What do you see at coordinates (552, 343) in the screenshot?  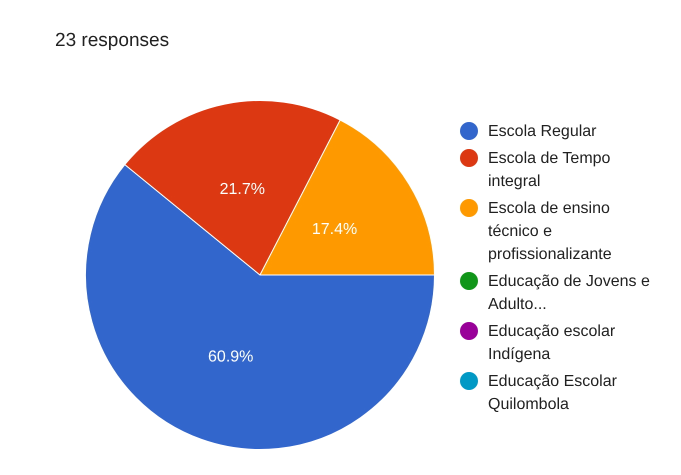 I see `legend-label: Educação escolar Indígena` at bounding box center [552, 343].